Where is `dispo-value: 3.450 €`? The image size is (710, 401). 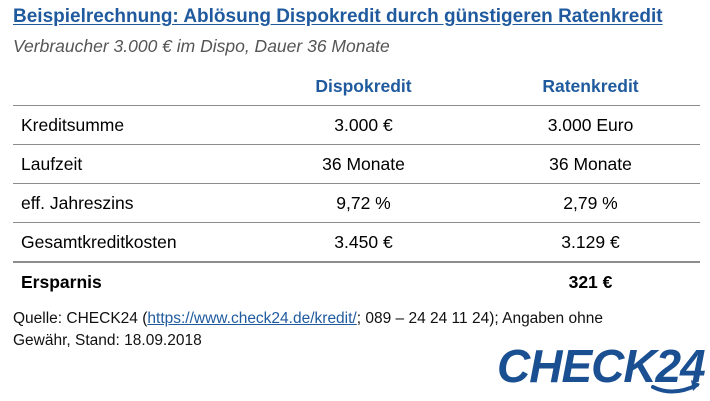 dispo-value: 3.450 € is located at coordinates (363, 242).